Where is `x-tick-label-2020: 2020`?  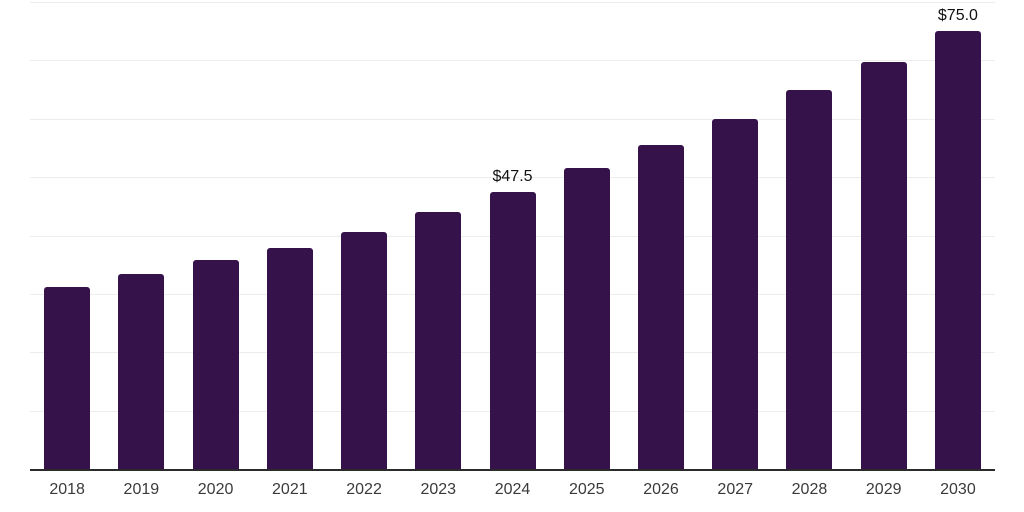
x-tick-label-2020: 2020 is located at coordinates (215, 489).